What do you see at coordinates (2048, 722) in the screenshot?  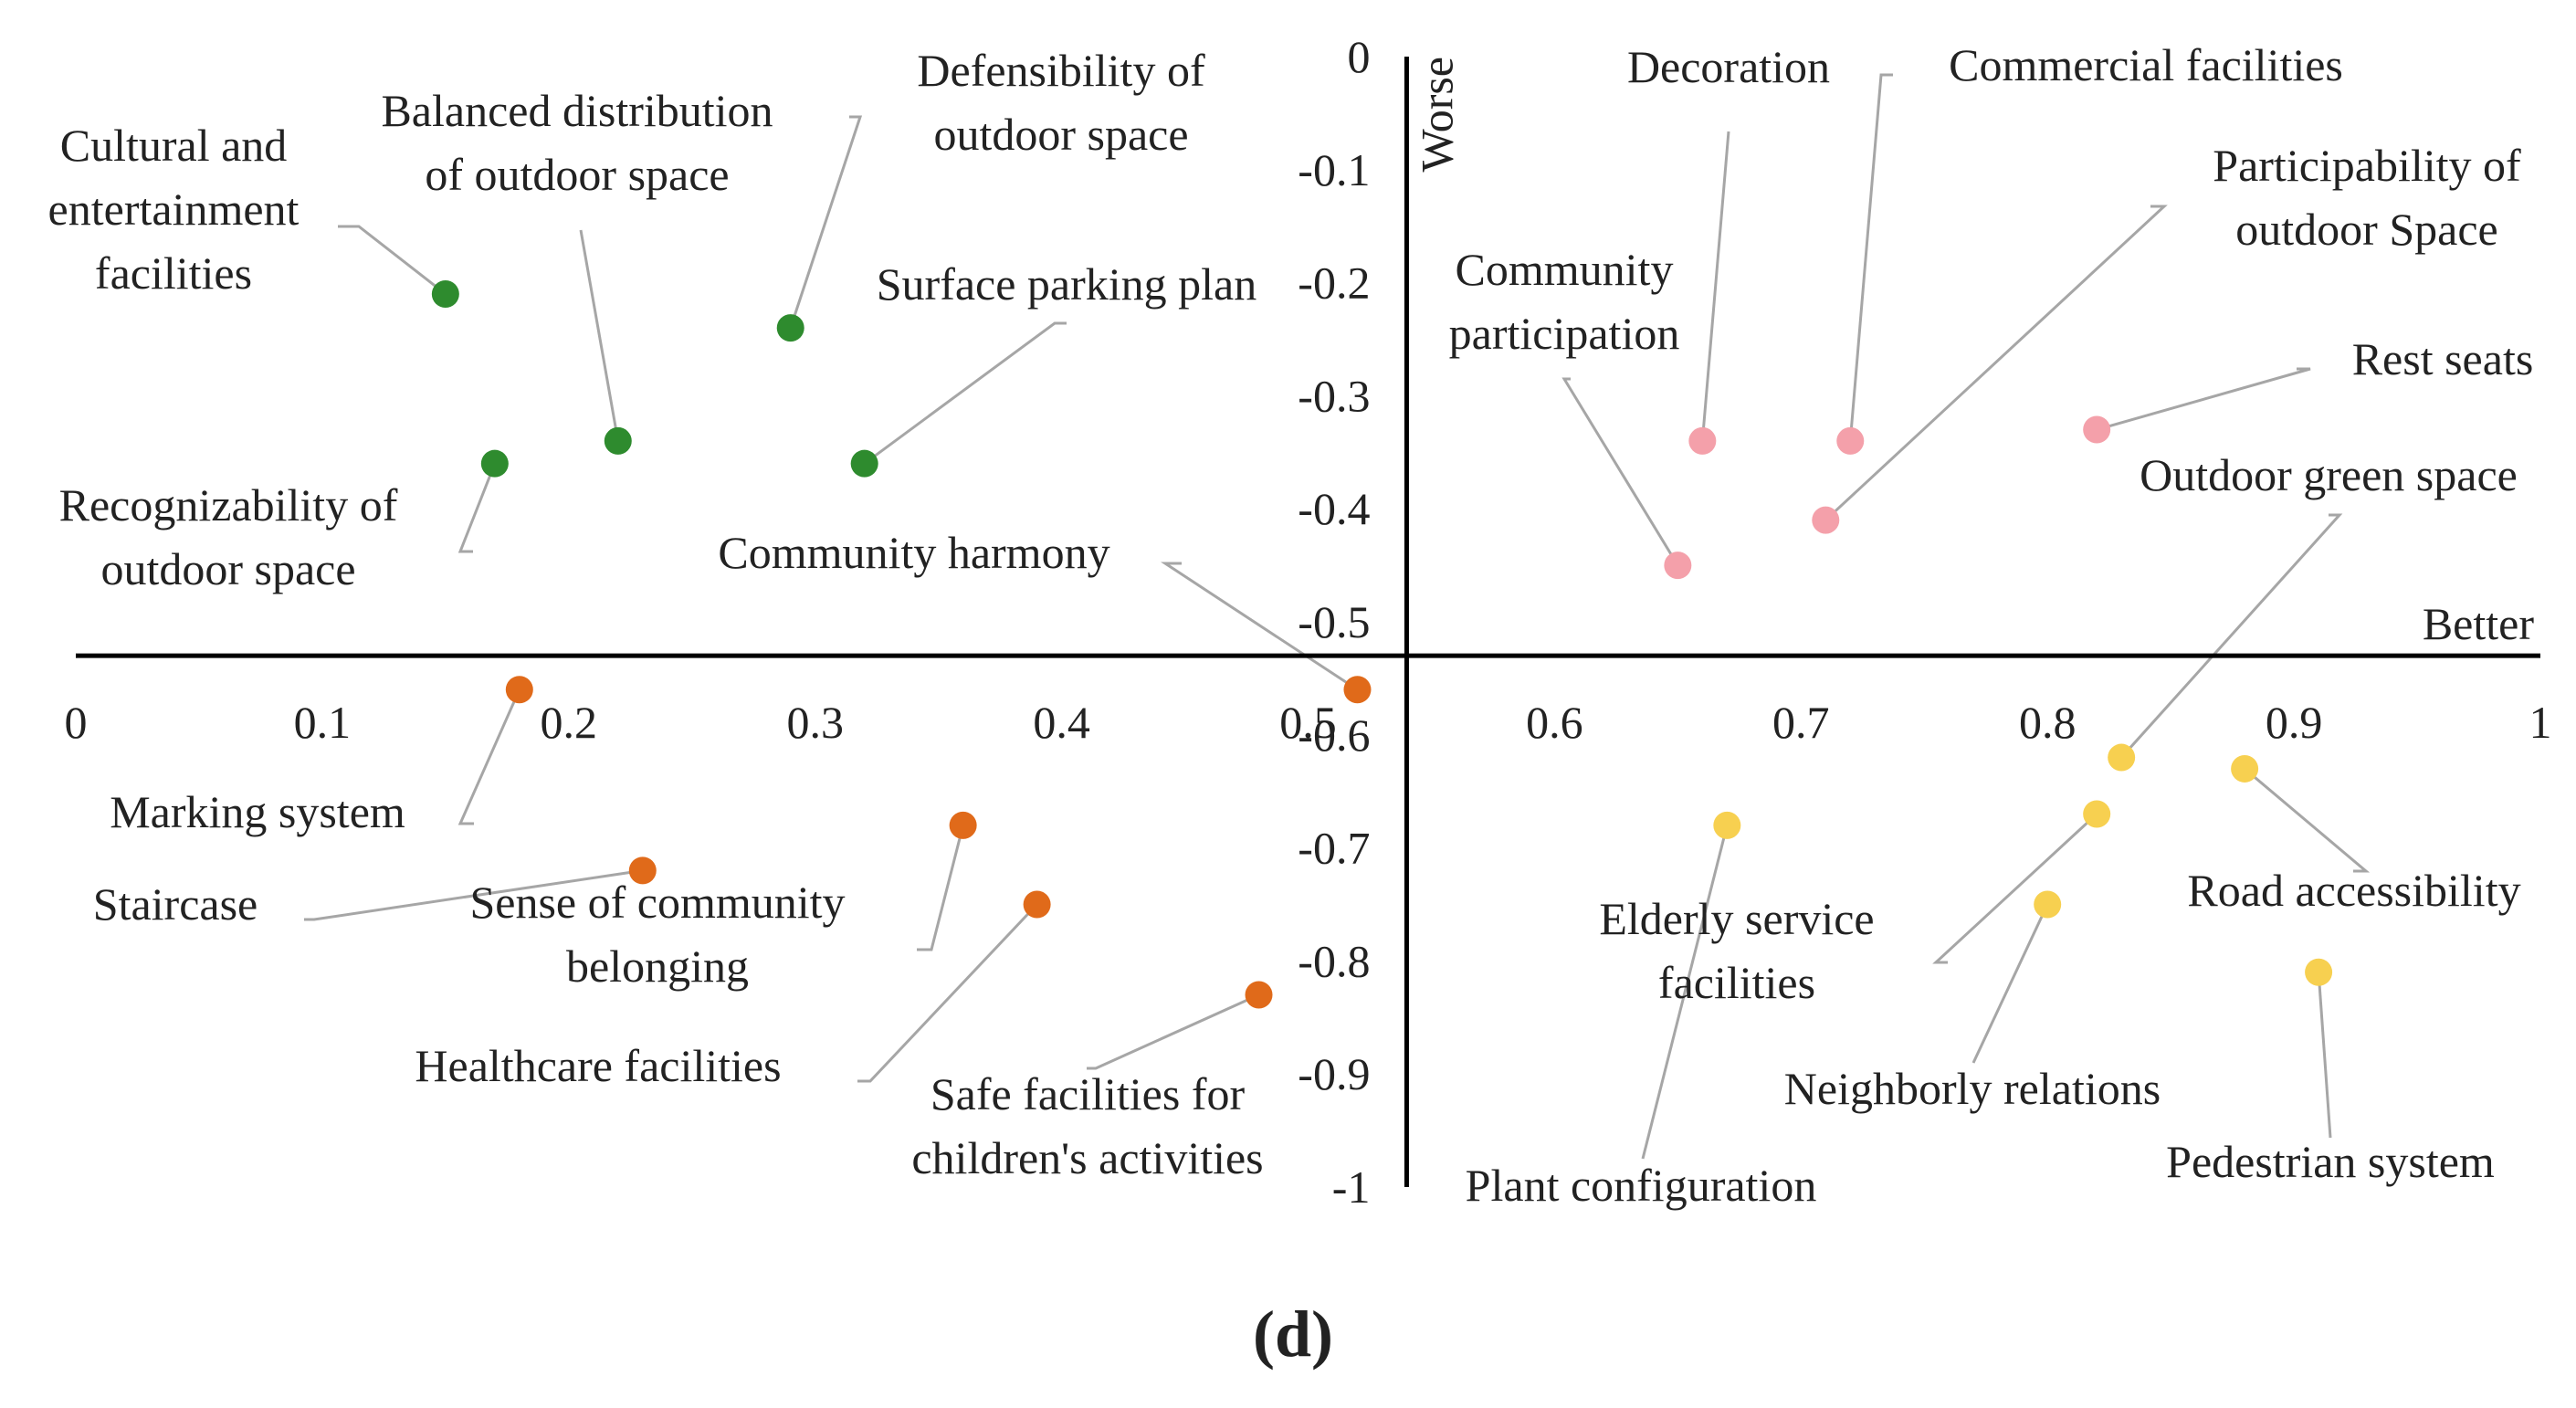 I see `x-tick-label: 0.8` at bounding box center [2048, 722].